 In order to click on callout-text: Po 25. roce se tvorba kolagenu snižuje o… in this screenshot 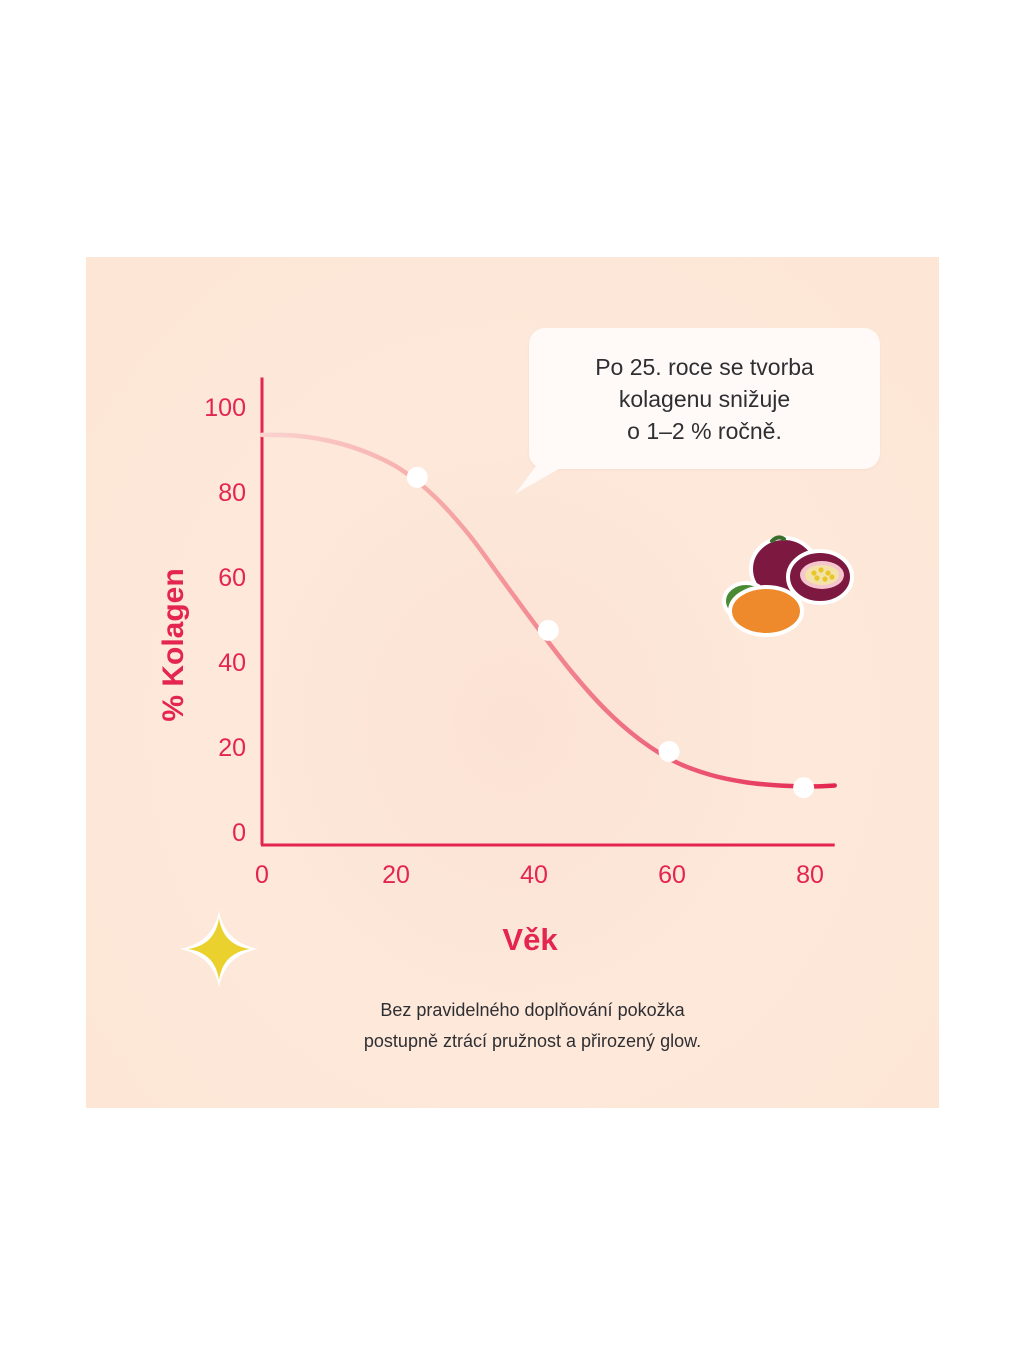, I will do `click(704, 399)`.